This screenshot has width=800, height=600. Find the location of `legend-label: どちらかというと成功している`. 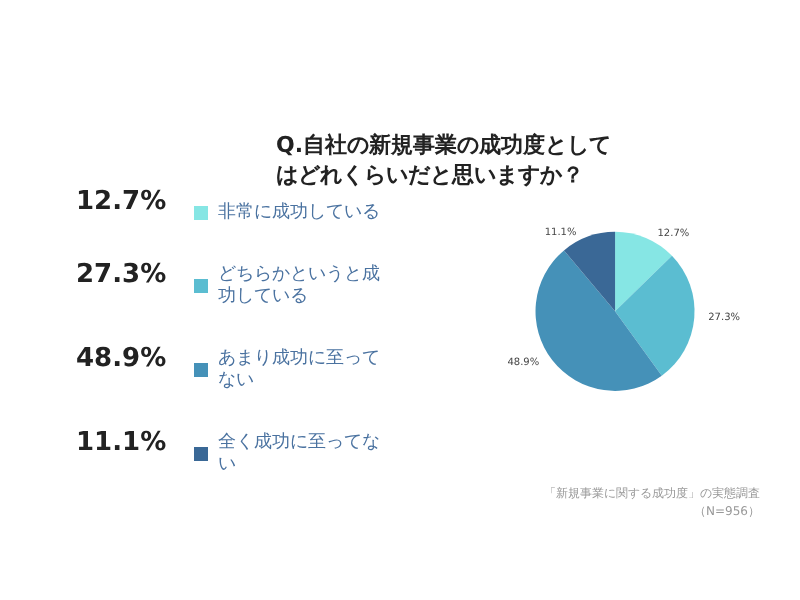

legend-label: どちらかというと成功している is located at coordinates (299, 285).